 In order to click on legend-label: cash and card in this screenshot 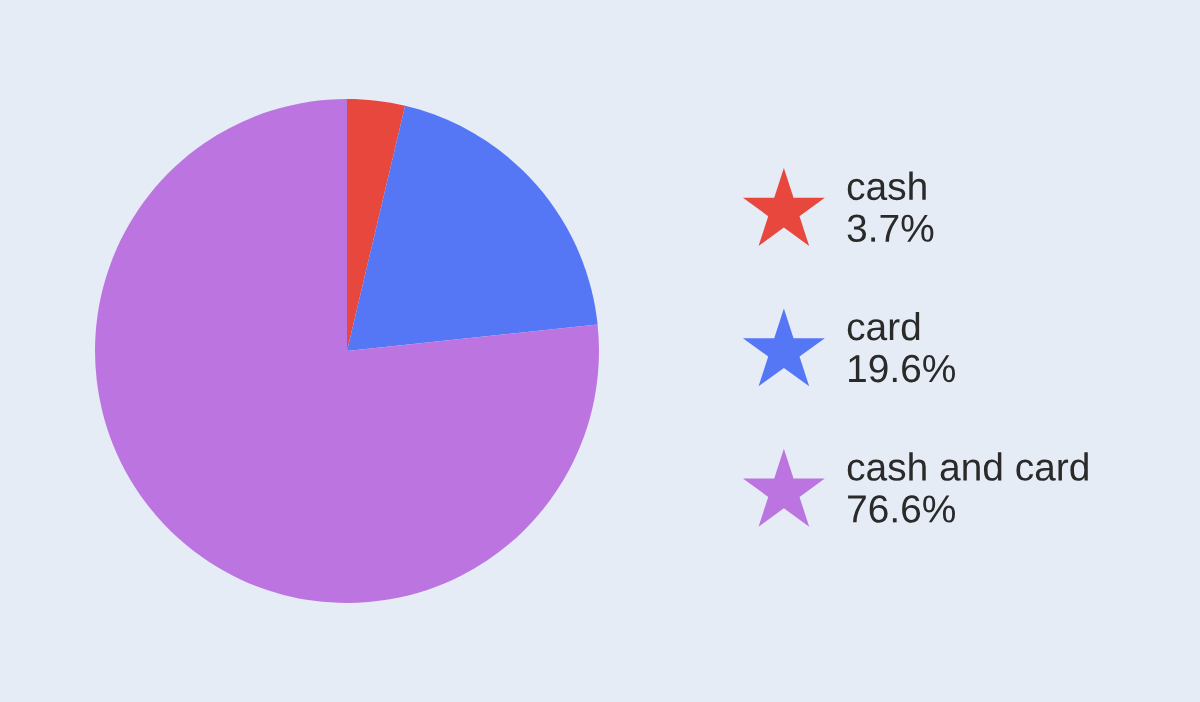, I will do `click(967, 466)`.